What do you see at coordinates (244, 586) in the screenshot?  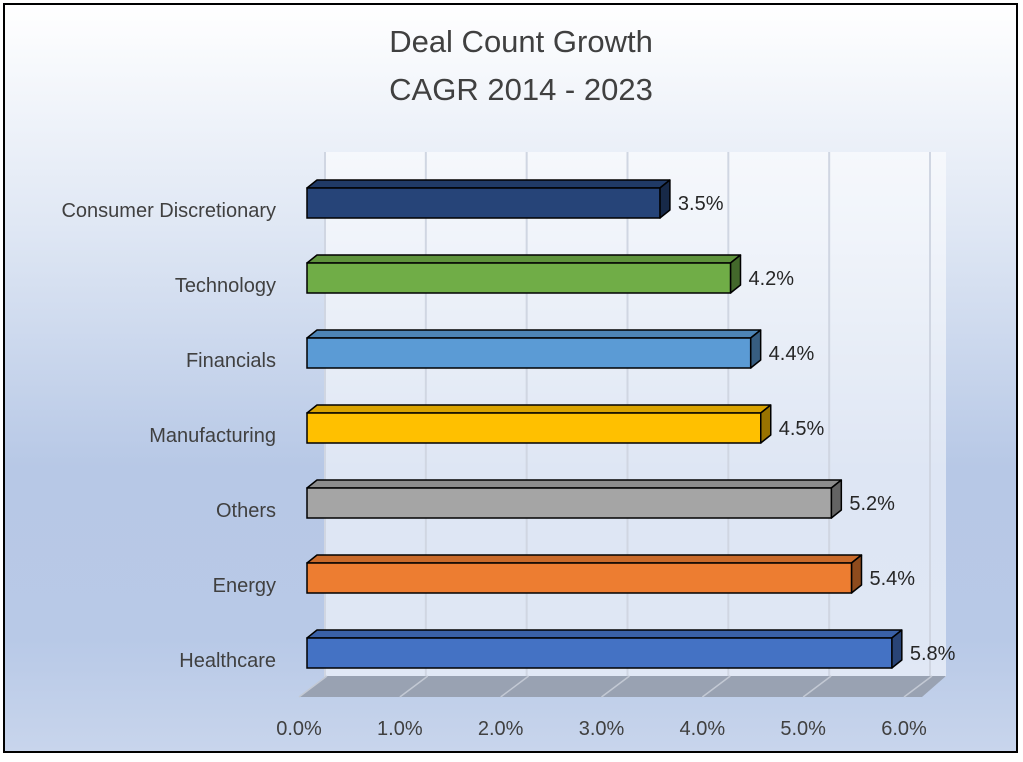 I see `category-label: Energy` at bounding box center [244, 586].